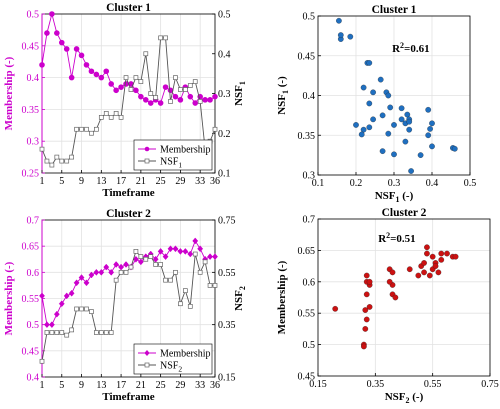 This screenshot has height=409, width=500. Describe the element at coordinates (31, 174) in the screenshot. I see `y-left-tick-label: 0.25` at that location.